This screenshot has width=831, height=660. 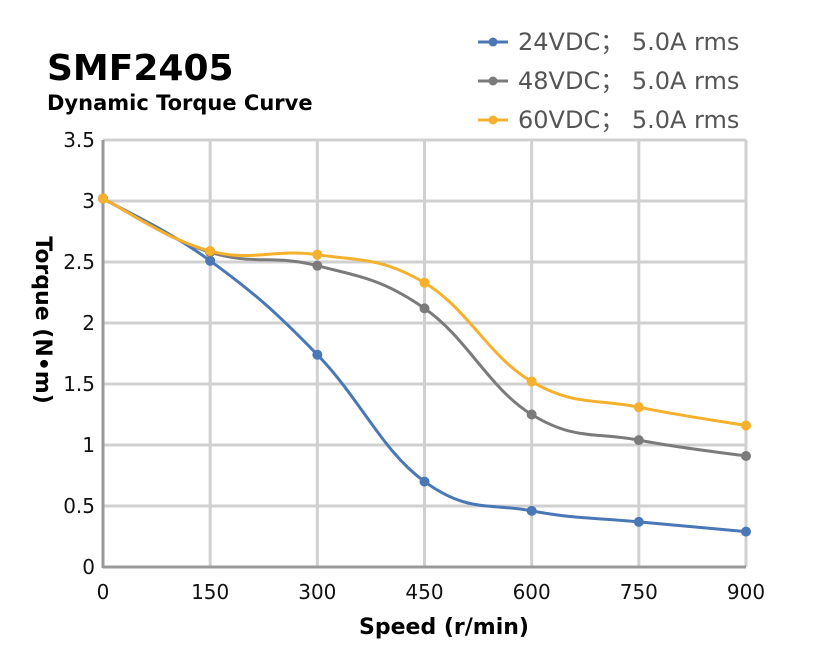 What do you see at coordinates (79, 506) in the screenshot?
I see `y-tick-label: 0.5` at bounding box center [79, 506].